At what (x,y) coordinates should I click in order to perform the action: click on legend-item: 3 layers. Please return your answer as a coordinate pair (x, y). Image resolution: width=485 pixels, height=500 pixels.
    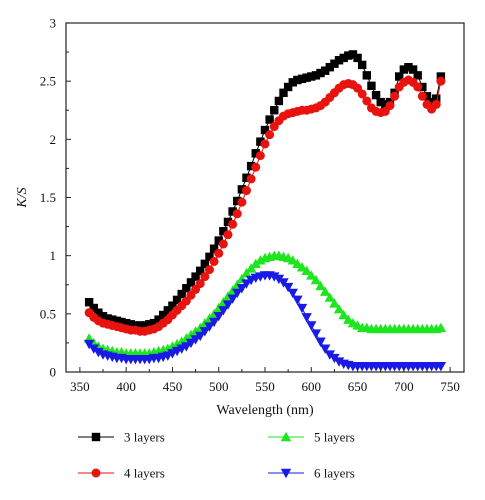
    Looking at the image, I should click on (121, 437).